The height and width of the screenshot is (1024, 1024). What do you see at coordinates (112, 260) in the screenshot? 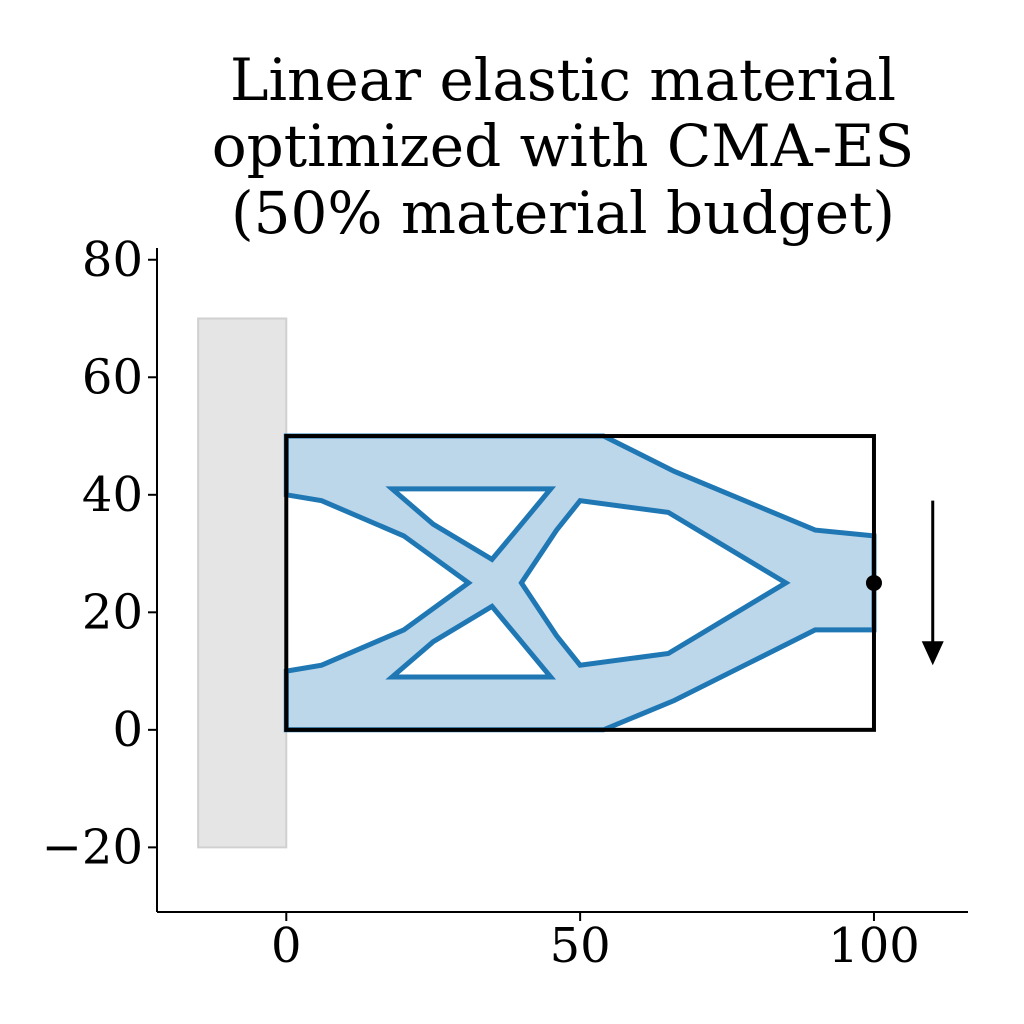
I see `y-tick-label-5: 80` at bounding box center [112, 260].